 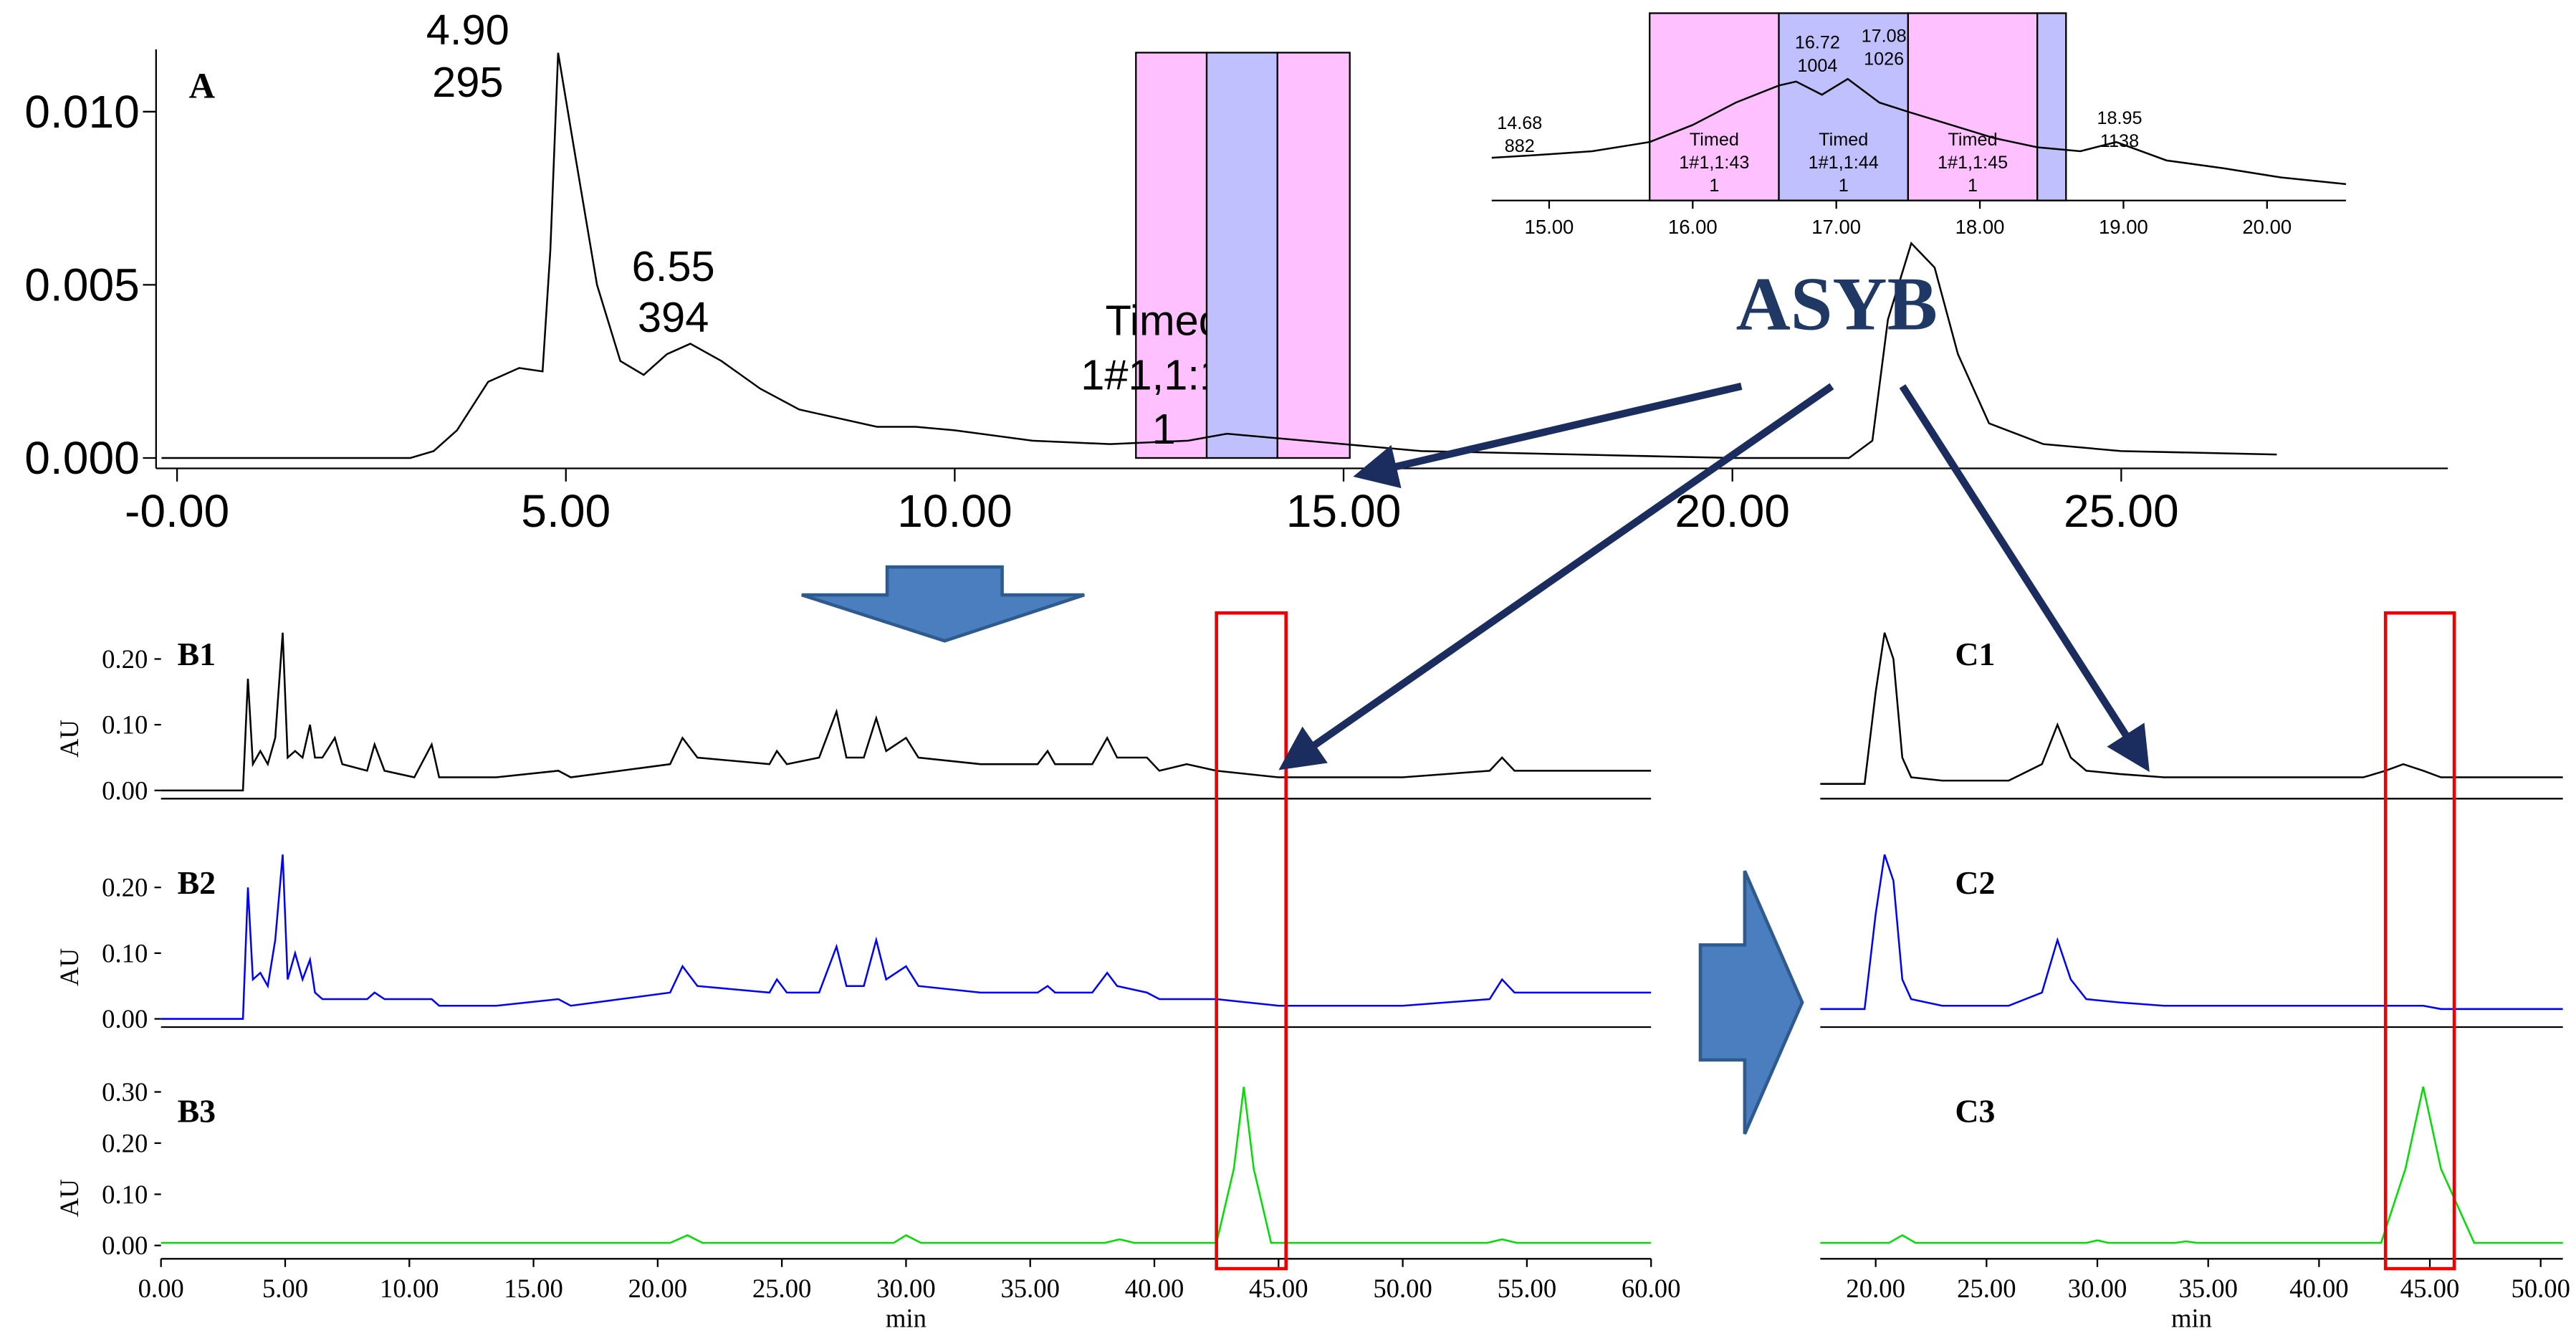 What do you see at coordinates (82, 284) in the screenshot?
I see `y-tick-label: 0.005` at bounding box center [82, 284].